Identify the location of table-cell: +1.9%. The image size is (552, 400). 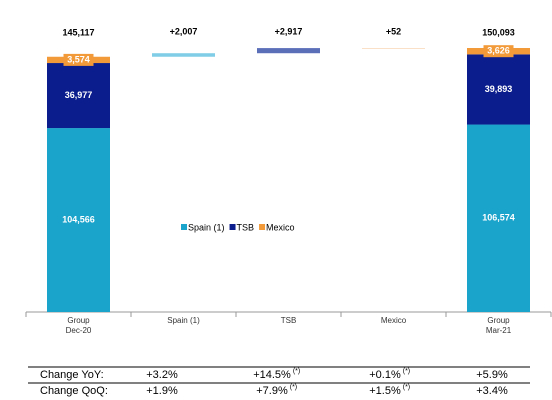
(162, 391).